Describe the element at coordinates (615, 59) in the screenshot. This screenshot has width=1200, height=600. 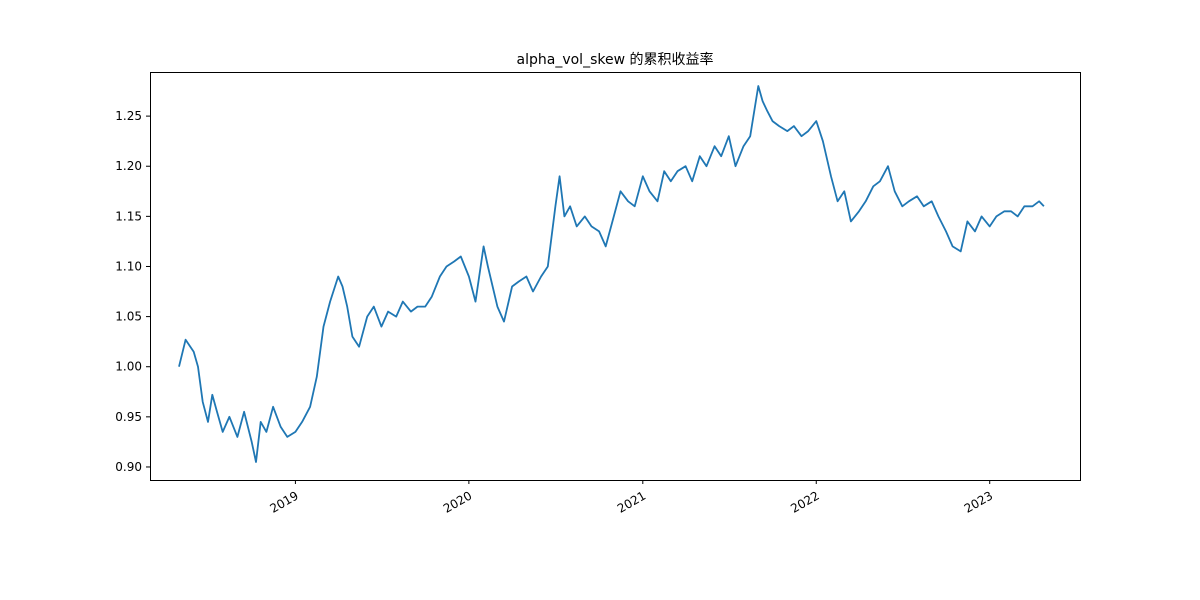
I see `chart-title: alpha_vol_skew 的累积收益率` at that location.